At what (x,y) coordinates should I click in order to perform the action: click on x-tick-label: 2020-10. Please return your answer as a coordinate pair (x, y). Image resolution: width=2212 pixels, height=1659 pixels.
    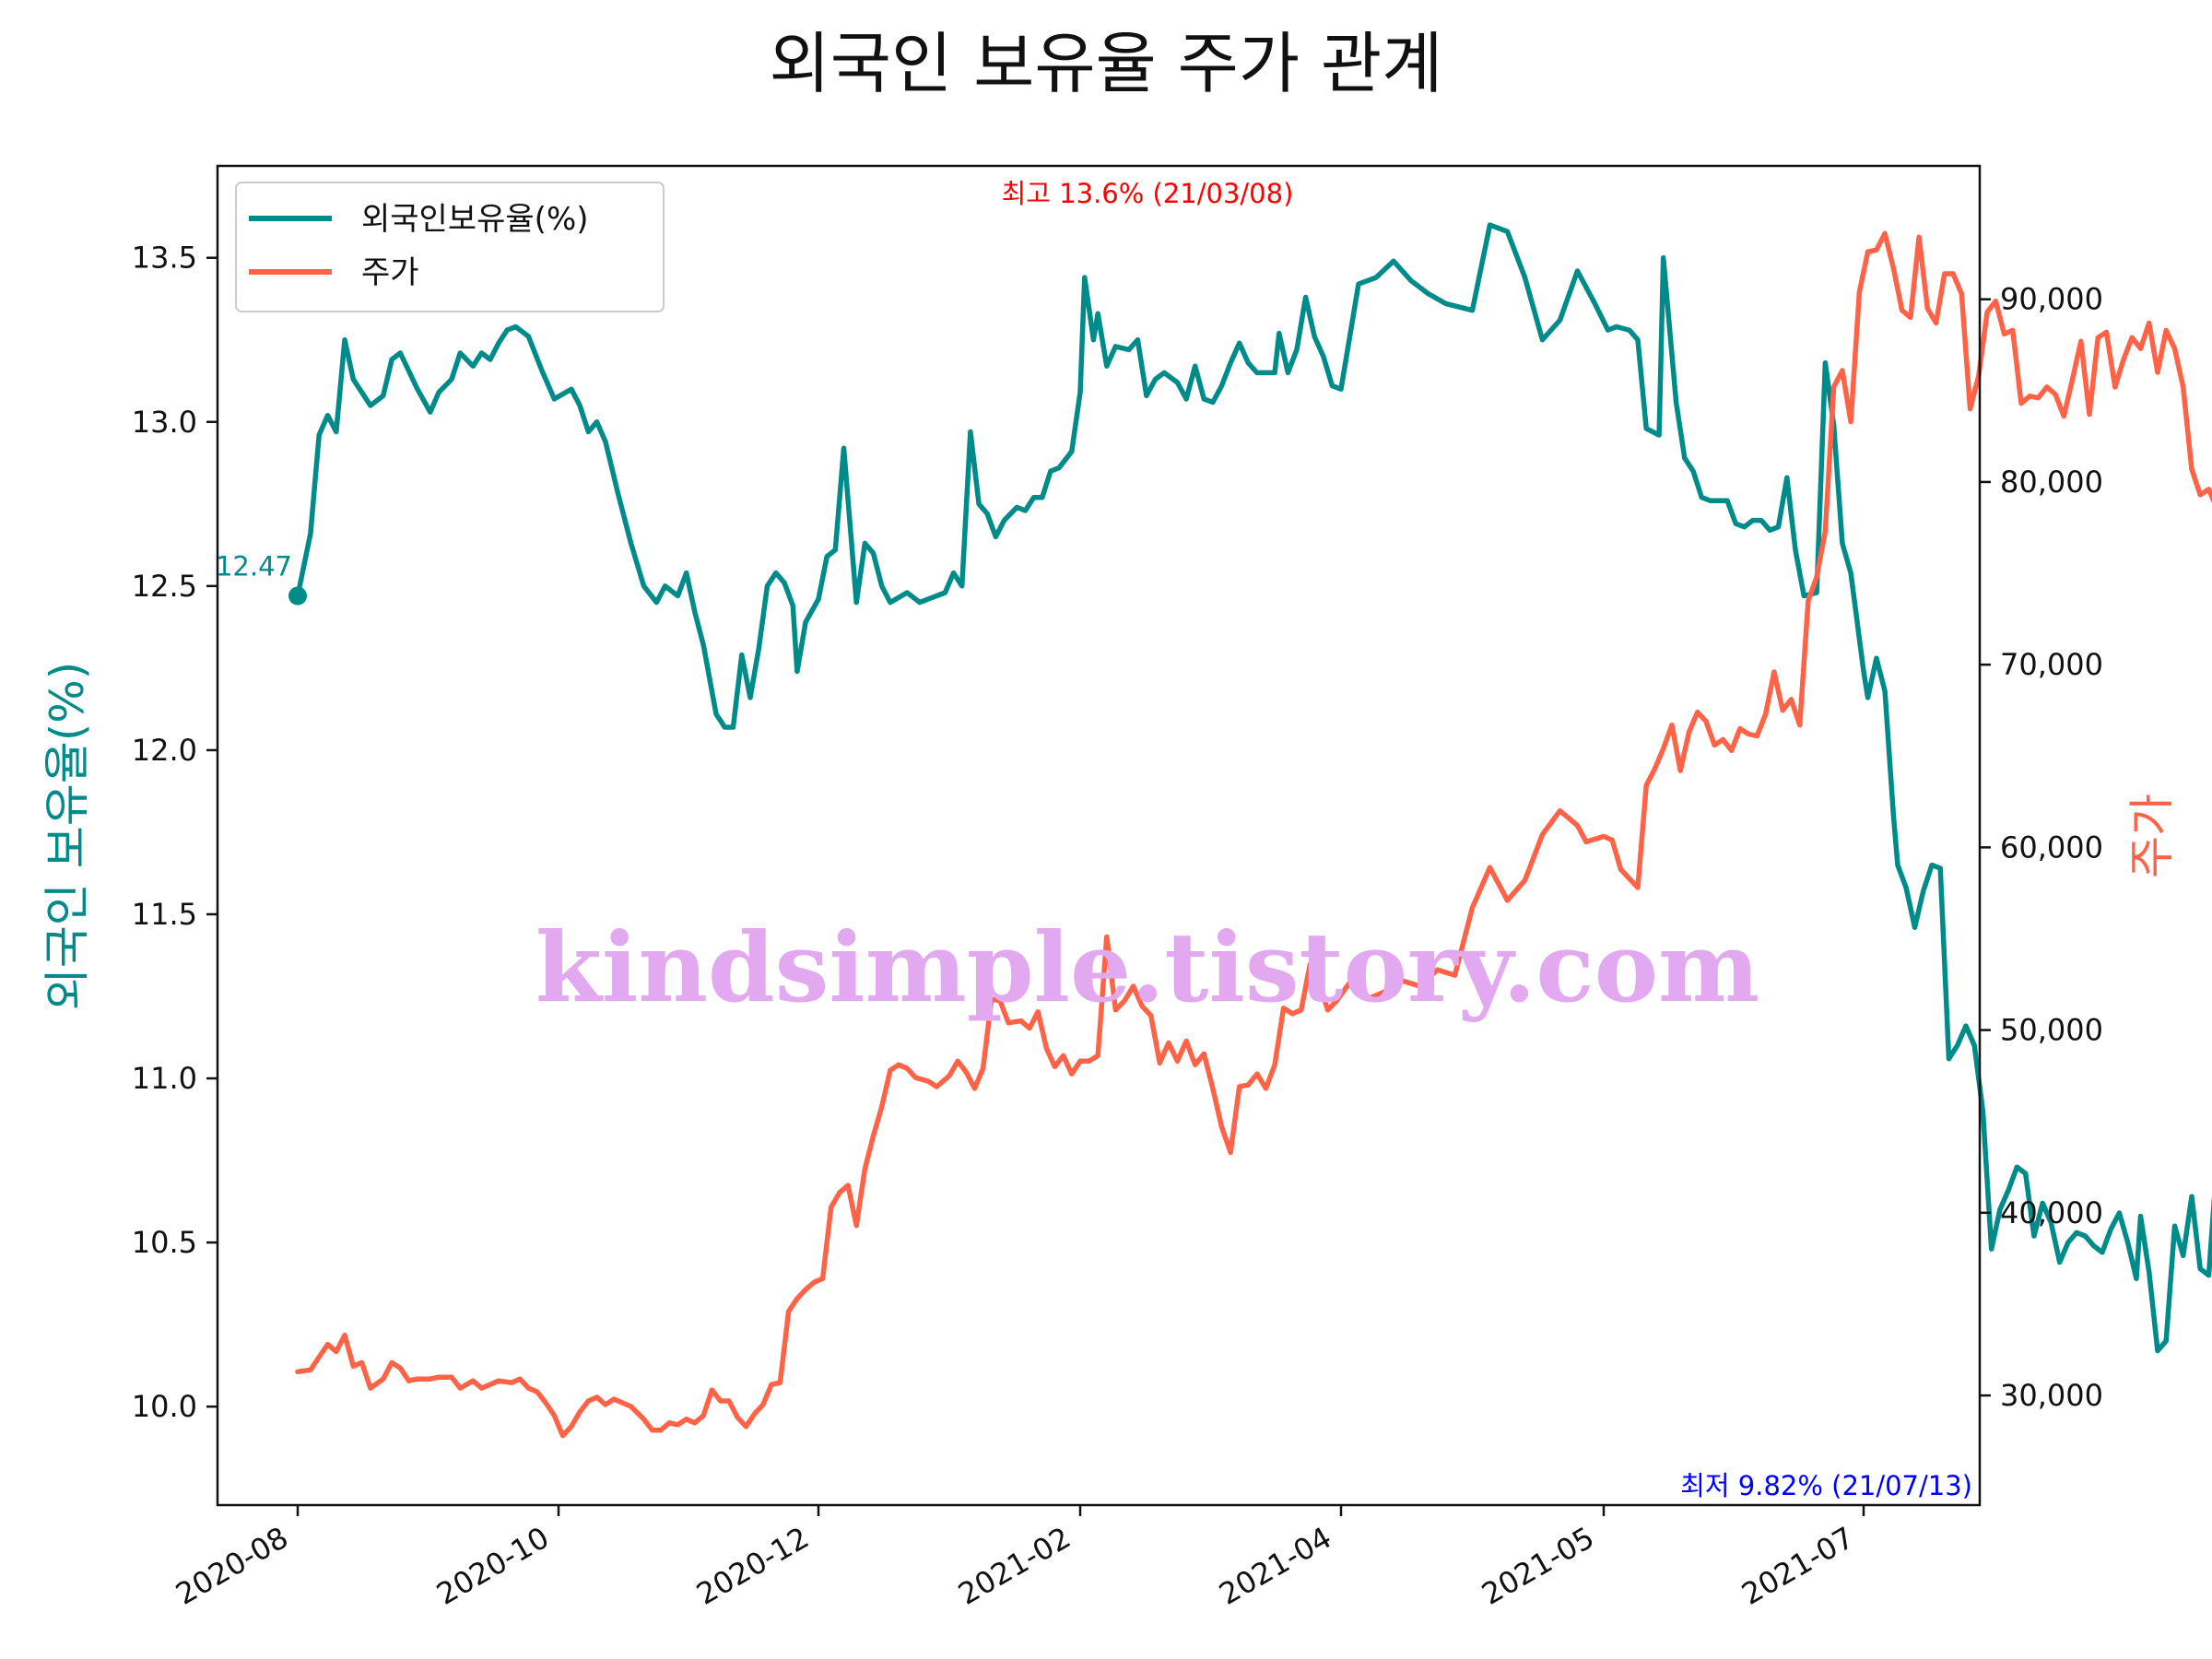
    Looking at the image, I should click on (492, 1566).